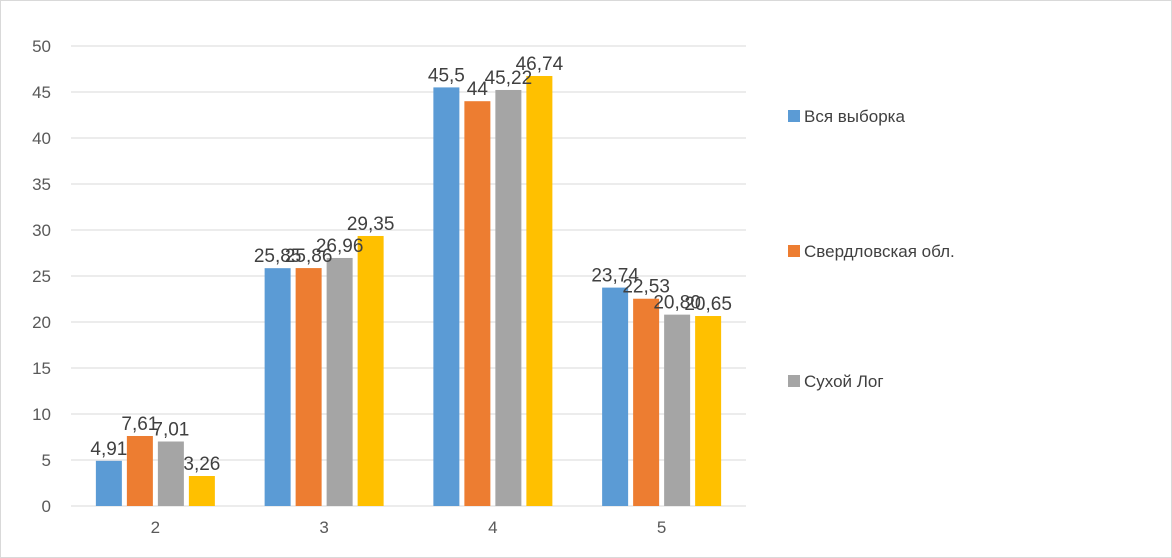 The image size is (1172, 558). What do you see at coordinates (540, 64) in the screenshot?
I see `data-label: 46,74` at bounding box center [540, 64].